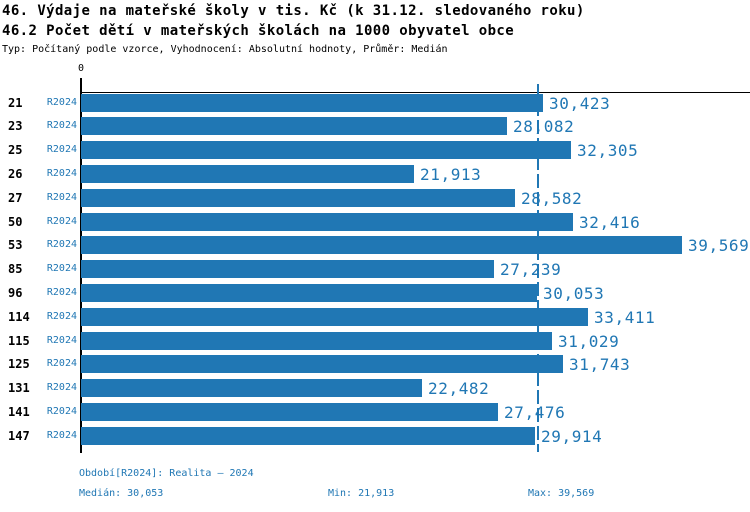 This screenshot has width=750, height=512. I want to click on bar-row: 27 R2024 28,582, so click(375, 198).